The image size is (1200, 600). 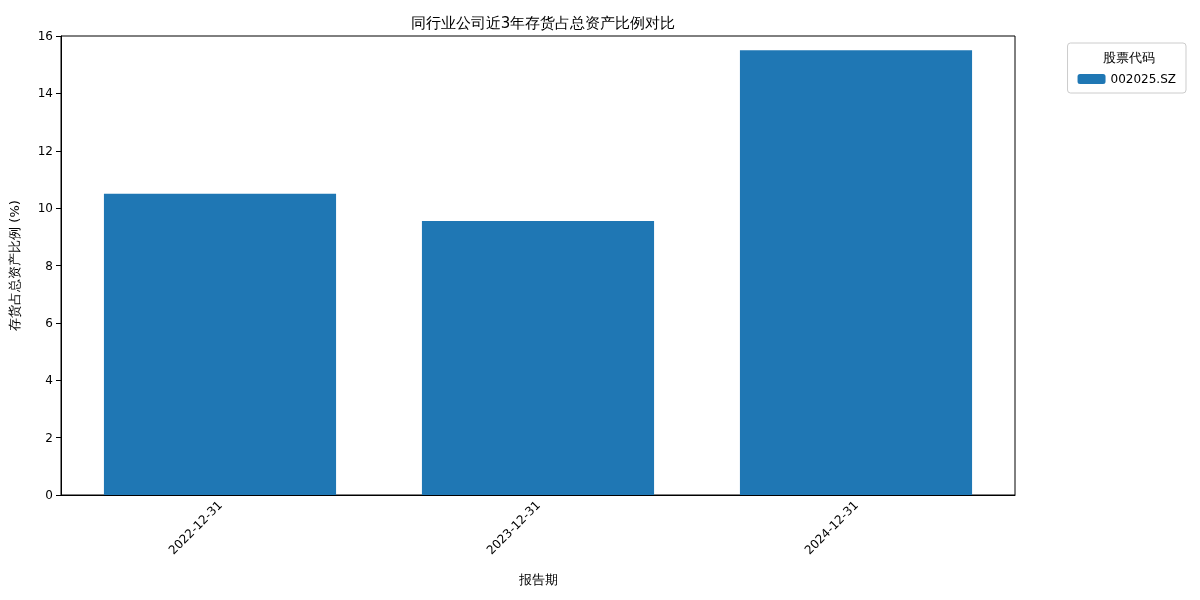 What do you see at coordinates (14, 265) in the screenshot?
I see `y-axis-title: 存货占总资产比例 (%)` at bounding box center [14, 265].